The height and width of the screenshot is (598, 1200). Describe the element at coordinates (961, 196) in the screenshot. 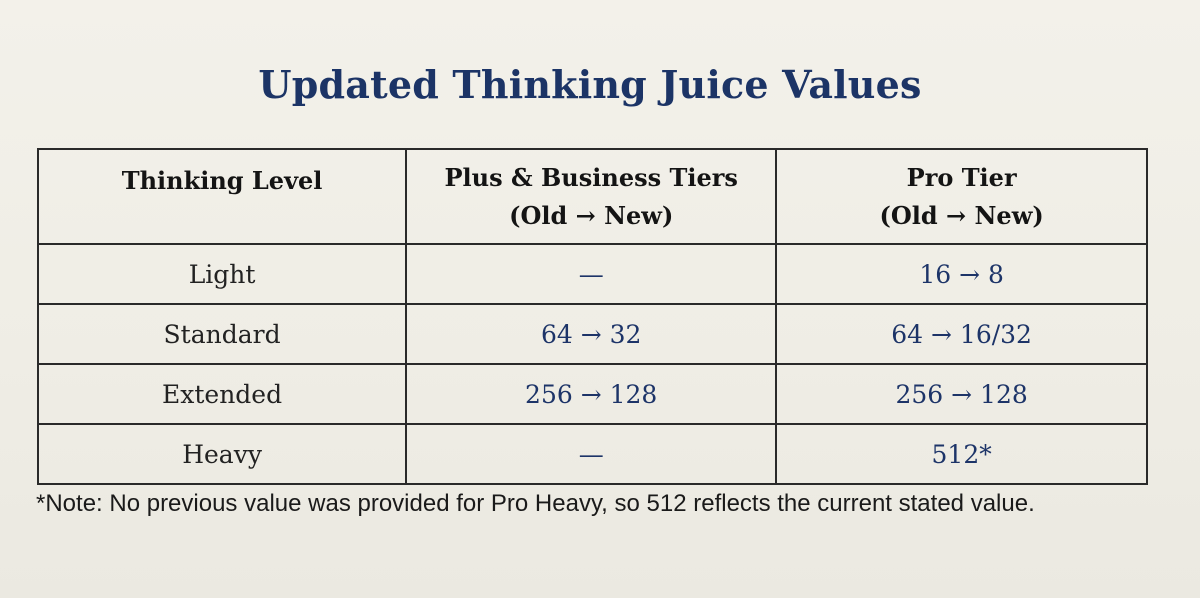

I see `header-pro-tier: Pro Tier (Old → New)` at that location.